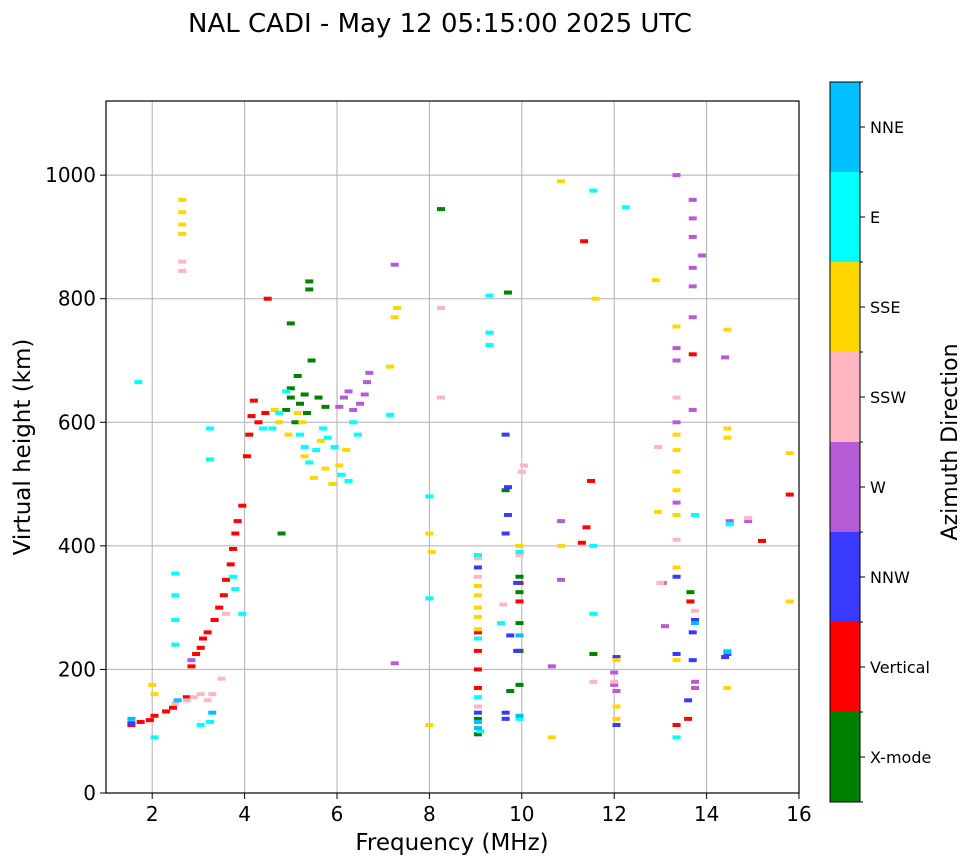 The image size is (972, 865). I want to click on y-tick-label: 600, so click(77, 422).